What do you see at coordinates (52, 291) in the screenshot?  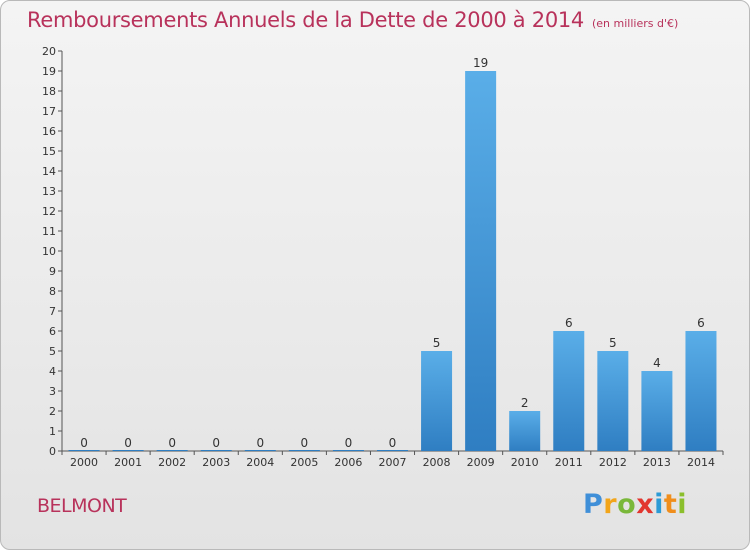 I see `y-tick-label: 8` at bounding box center [52, 291].